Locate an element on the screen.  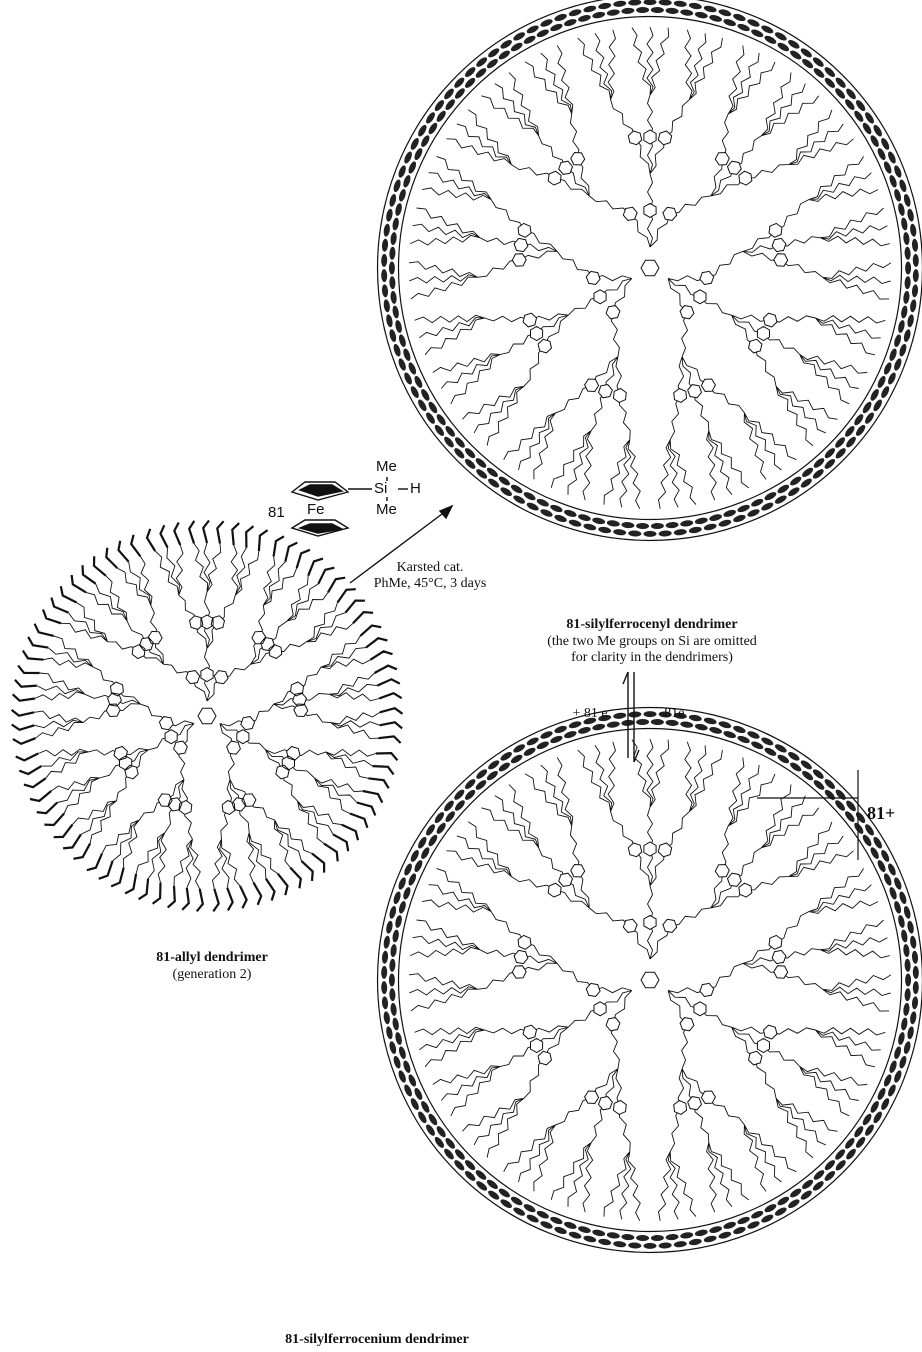
me-label: Me is located at coordinates (386, 466).